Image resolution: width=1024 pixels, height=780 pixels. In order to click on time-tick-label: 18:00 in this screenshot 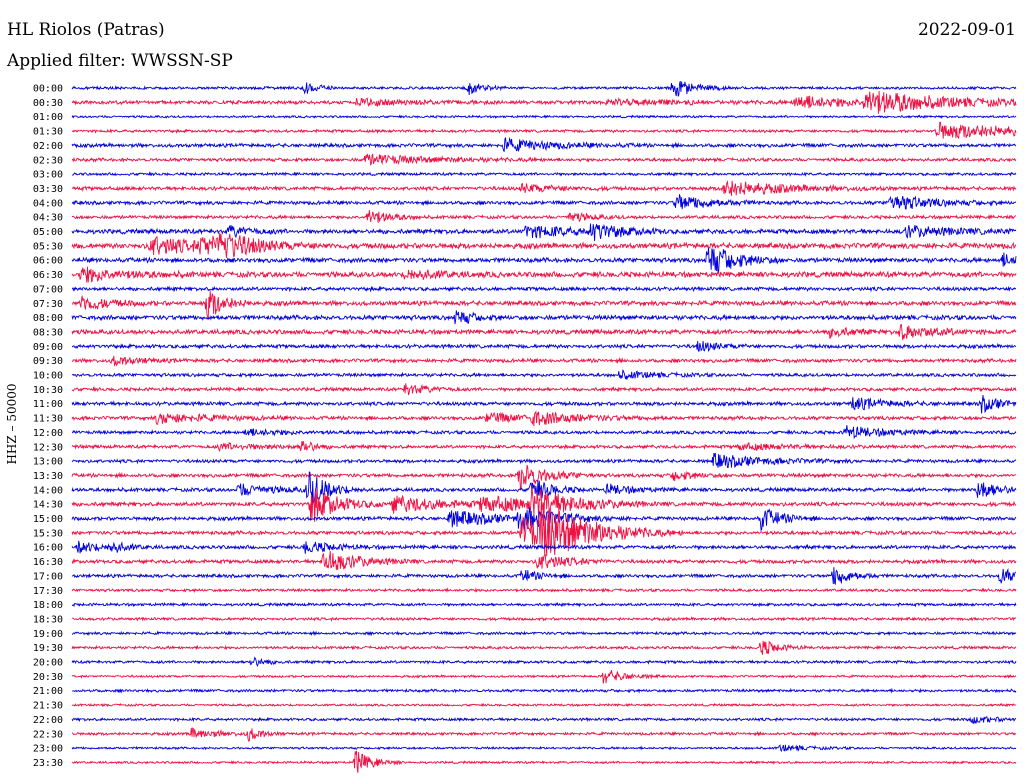, I will do `click(48, 605)`.